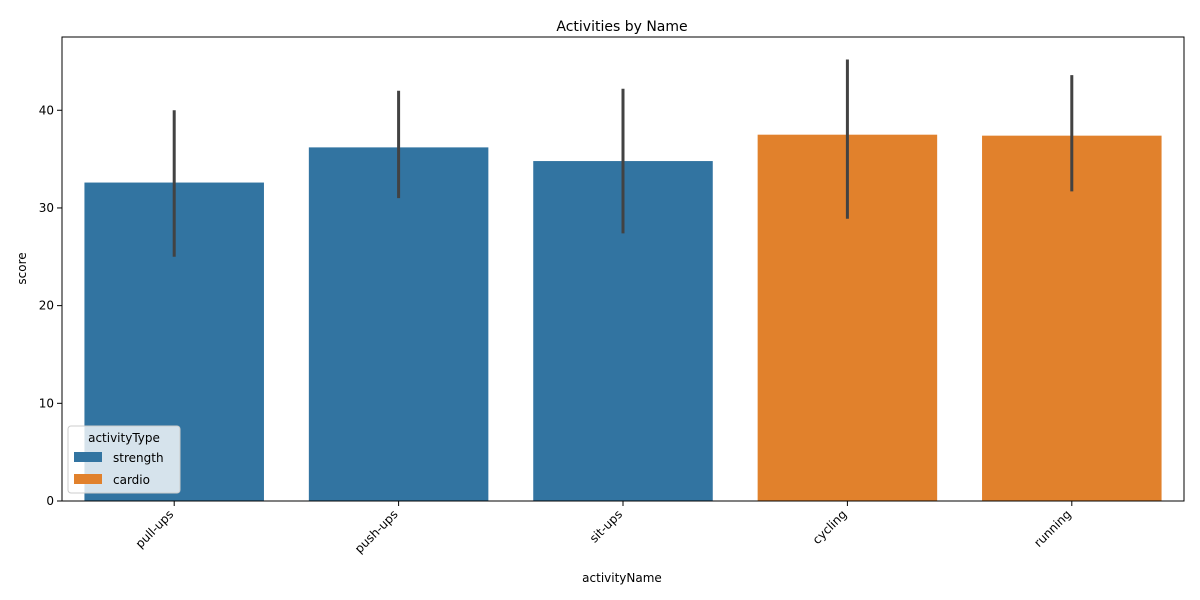 This screenshot has height=600, width=1200. What do you see at coordinates (46, 306) in the screenshot?
I see `y-tick-label-20: 20` at bounding box center [46, 306].